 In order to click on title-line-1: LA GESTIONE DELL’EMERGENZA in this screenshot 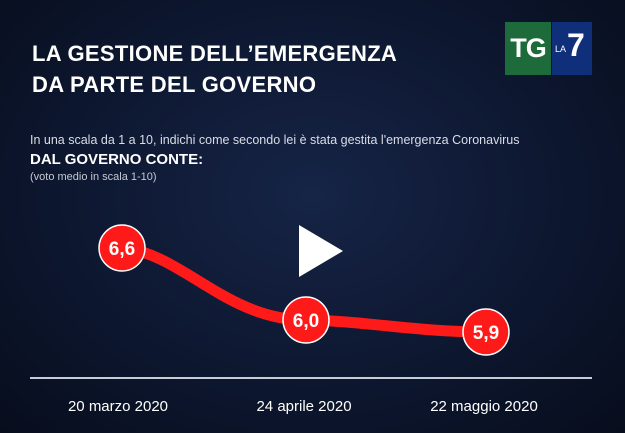, I will do `click(215, 53)`.